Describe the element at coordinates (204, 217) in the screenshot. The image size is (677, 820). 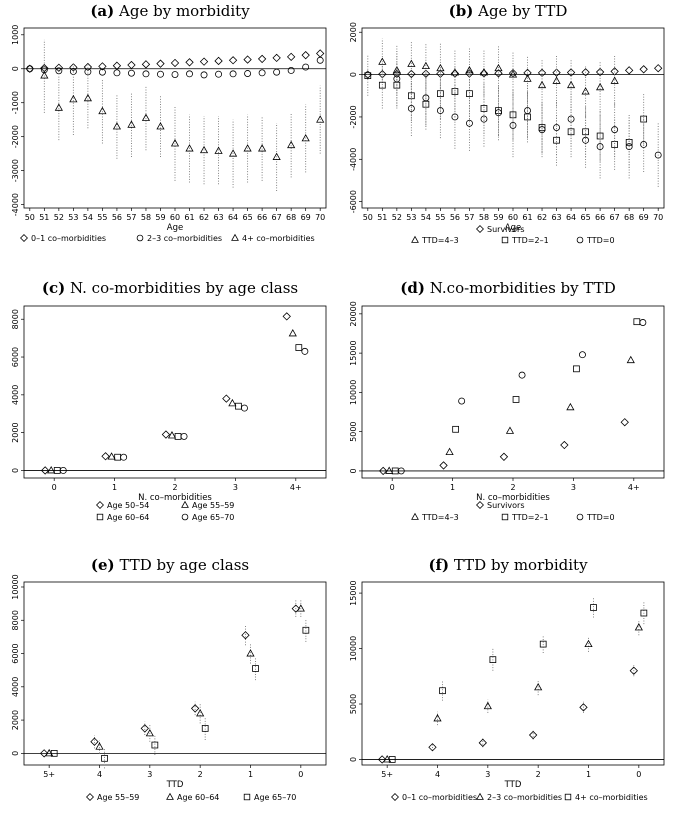
I see `x-tick-label: 62` at that location.